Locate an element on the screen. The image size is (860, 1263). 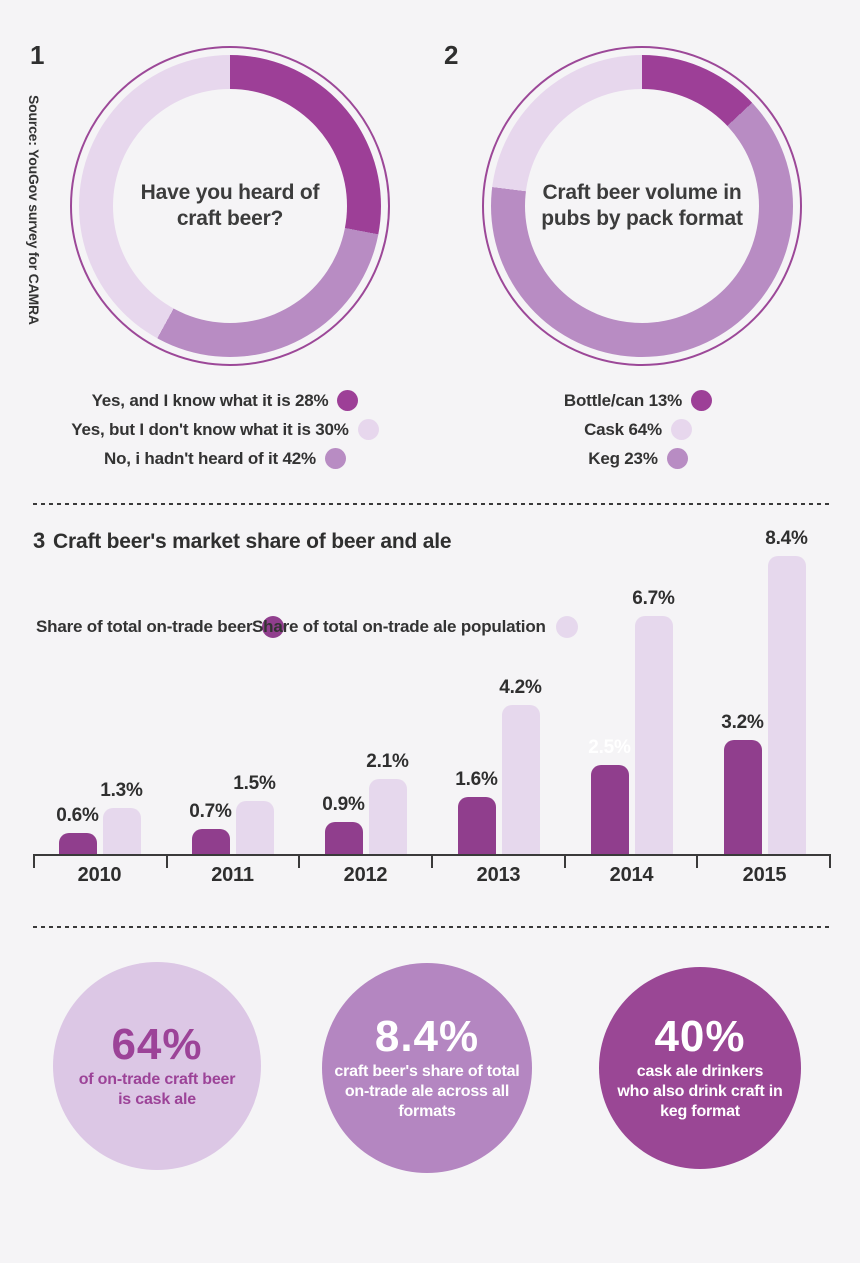
bar-value-label: 3.2% is located at coordinates (742, 722).